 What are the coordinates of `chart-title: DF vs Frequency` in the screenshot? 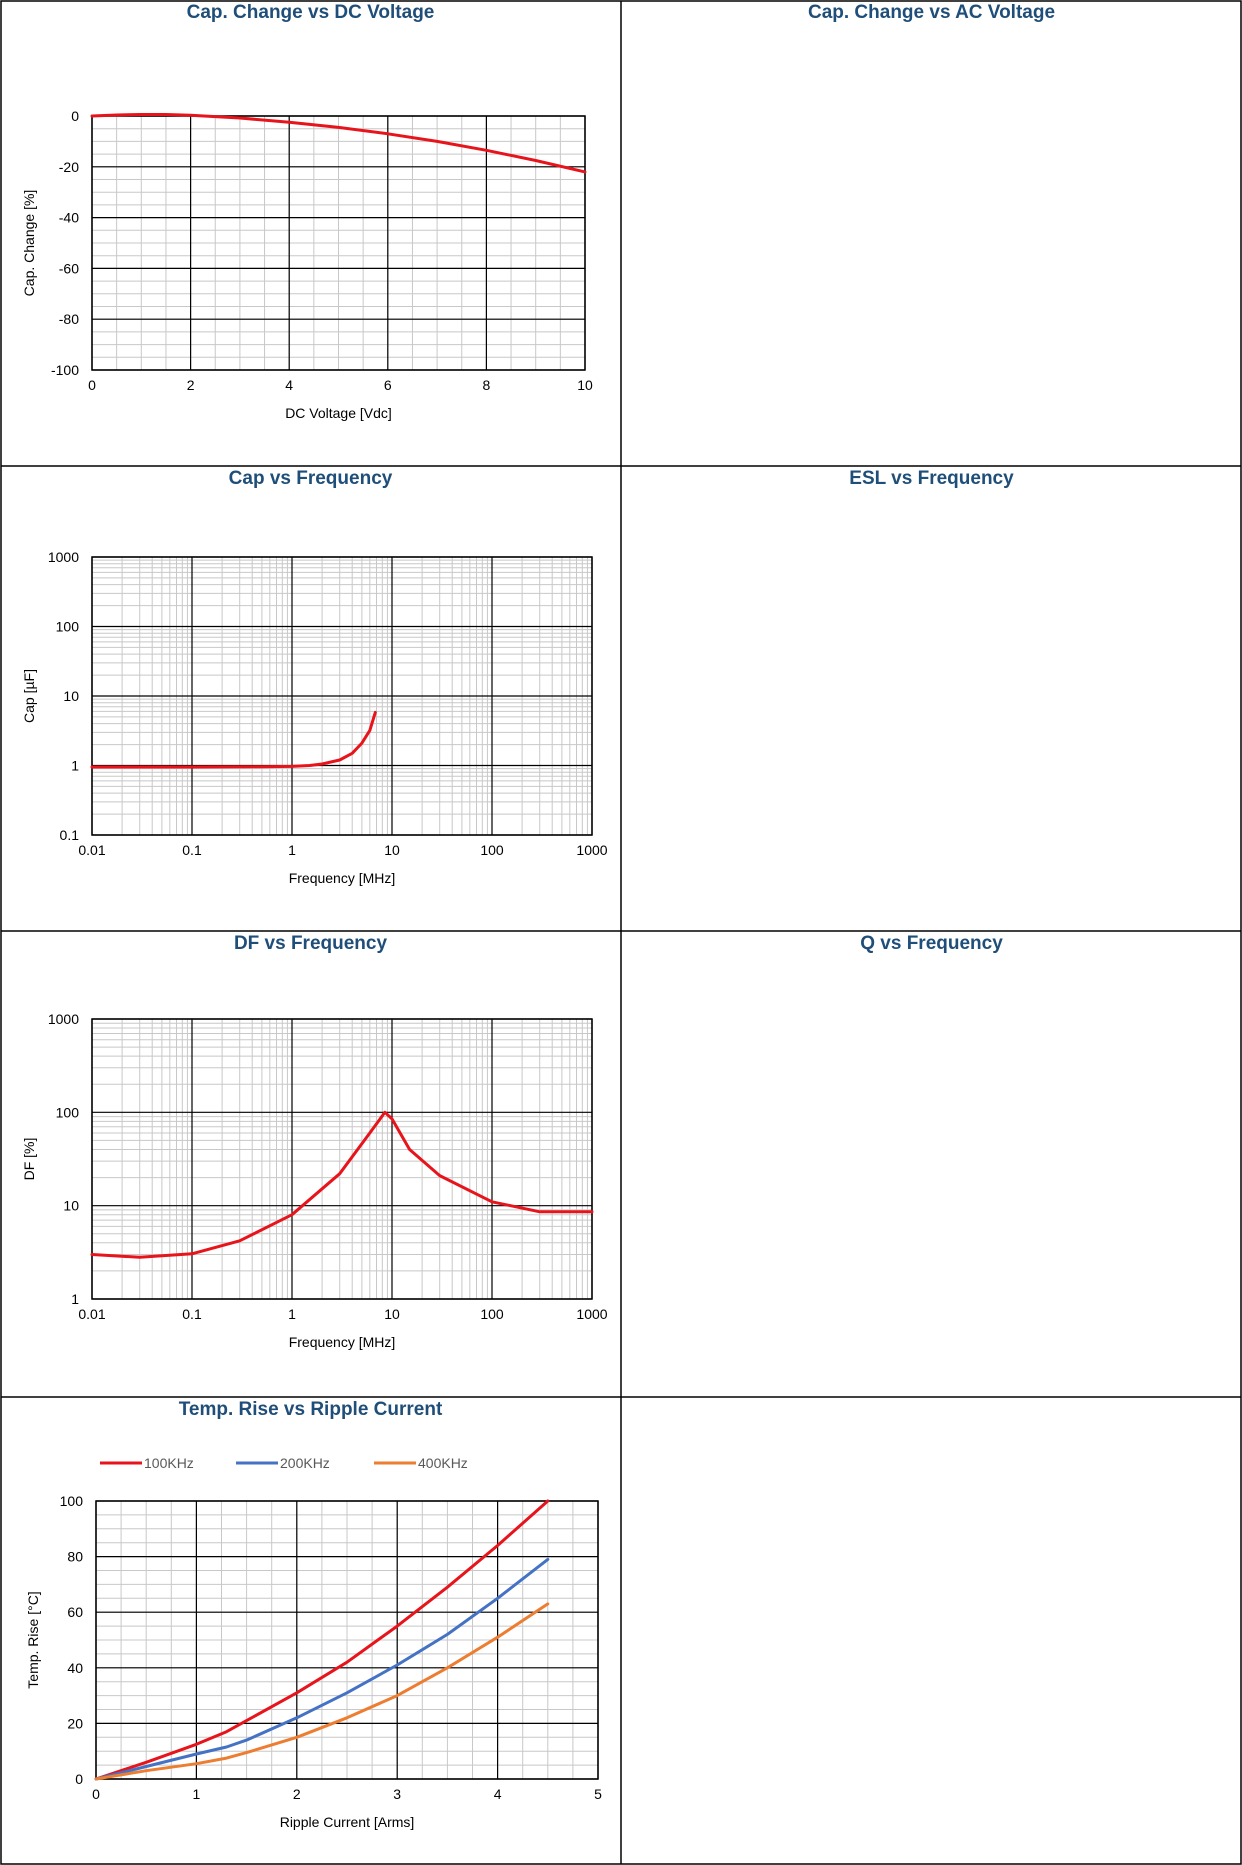 It's located at (310, 943).